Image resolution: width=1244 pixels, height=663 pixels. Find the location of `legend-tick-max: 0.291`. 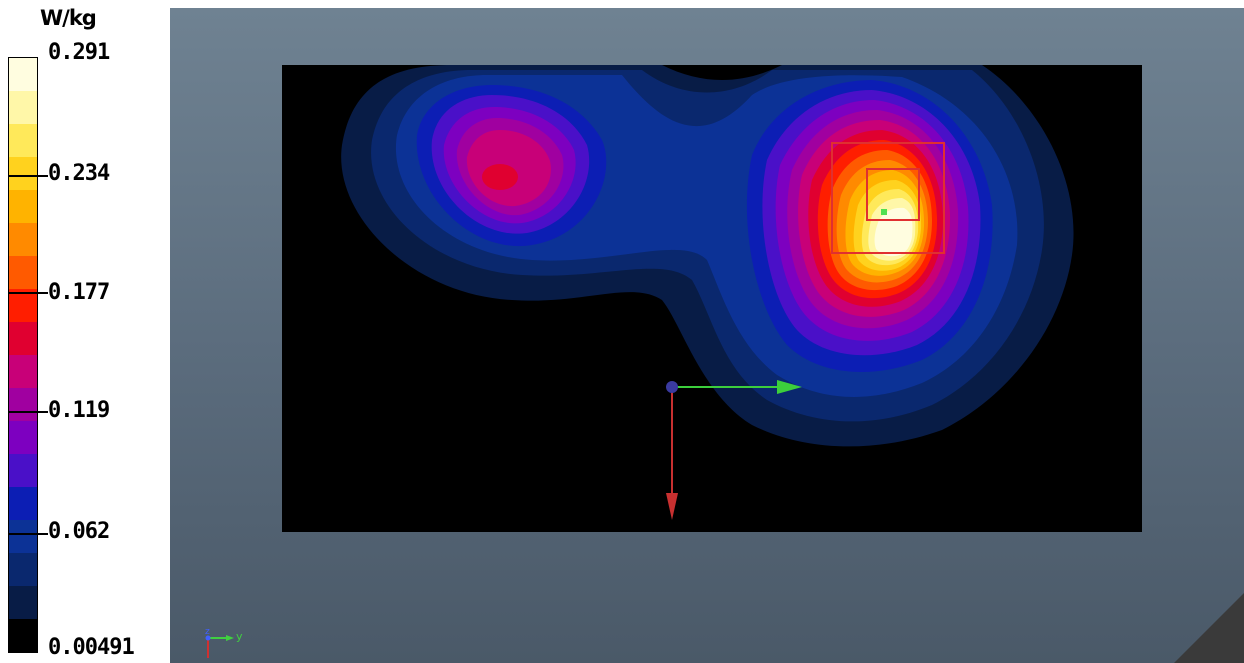

legend-tick-max: 0.291 is located at coordinates (79, 52).